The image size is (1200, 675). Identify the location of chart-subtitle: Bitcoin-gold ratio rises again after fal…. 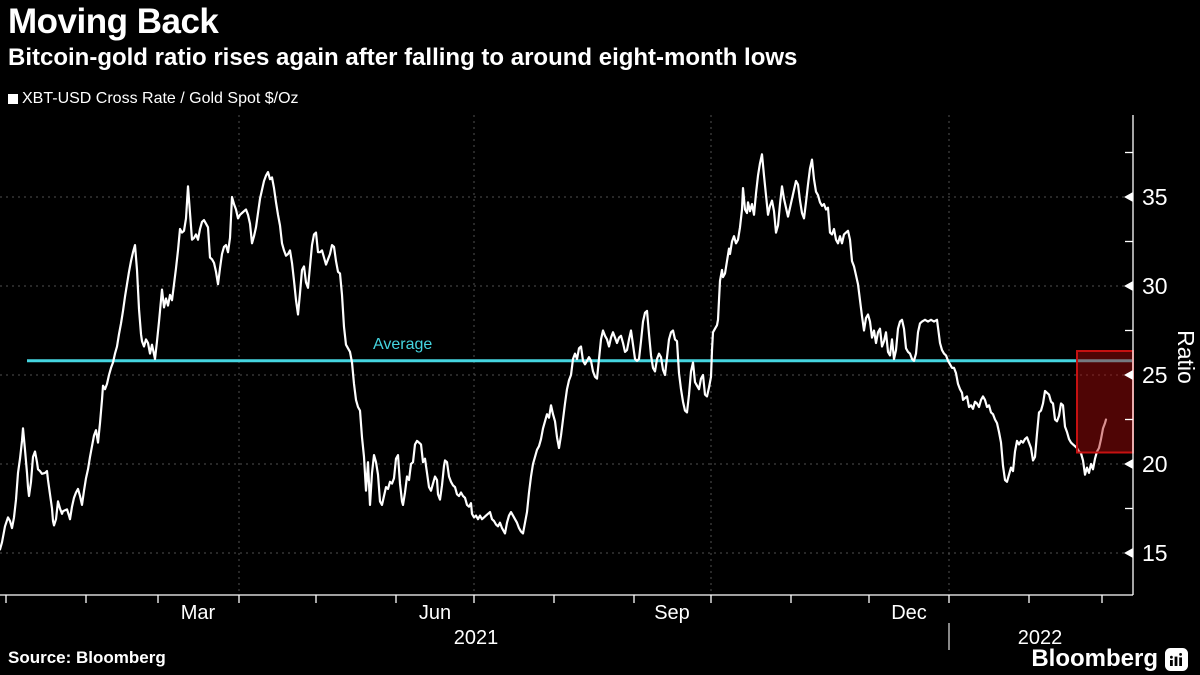
(403, 57).